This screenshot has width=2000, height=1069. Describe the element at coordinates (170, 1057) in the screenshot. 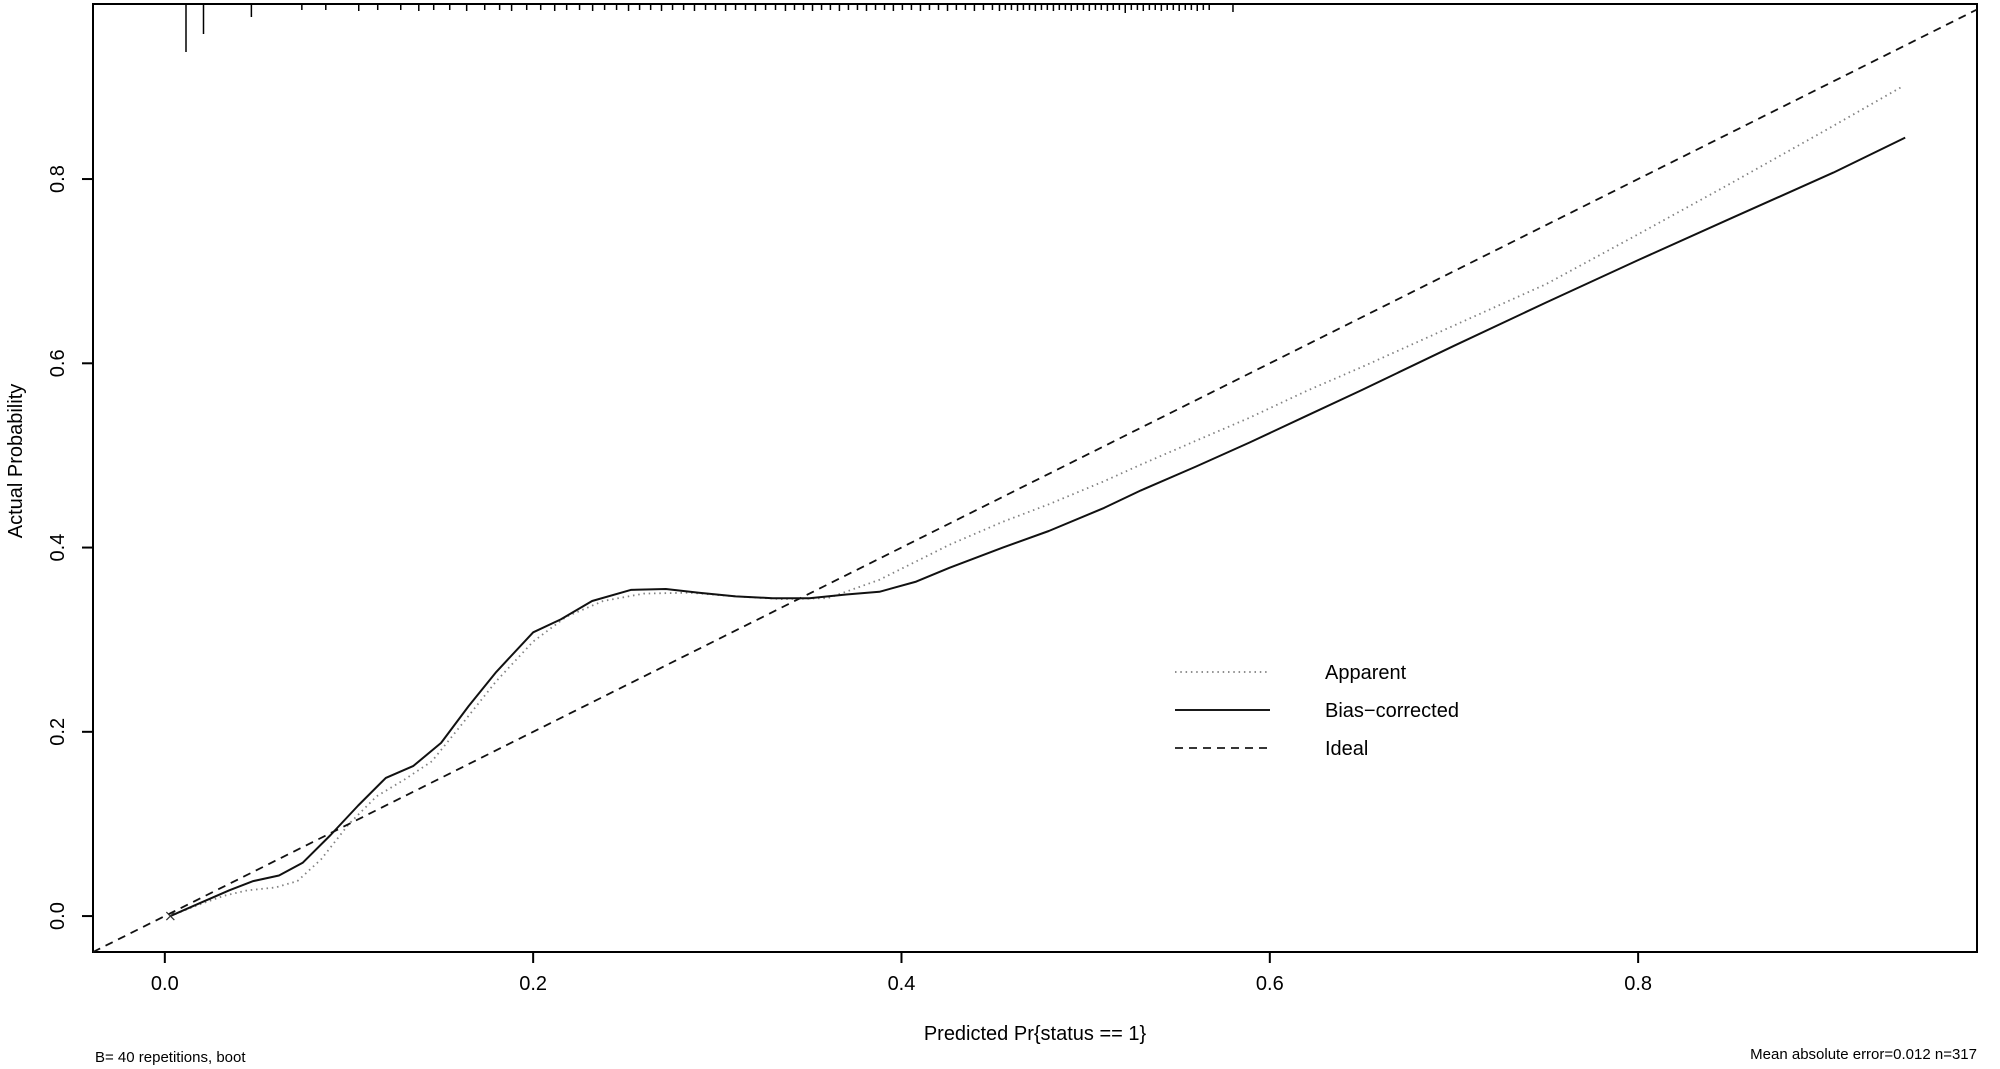

I see `footnote-left: B= 40 repetitions, boot` at that location.